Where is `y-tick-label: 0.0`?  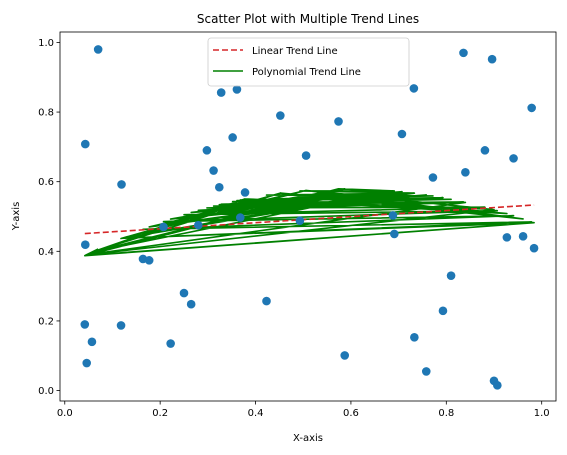
y-tick-label: 0.0 is located at coordinates (46, 391).